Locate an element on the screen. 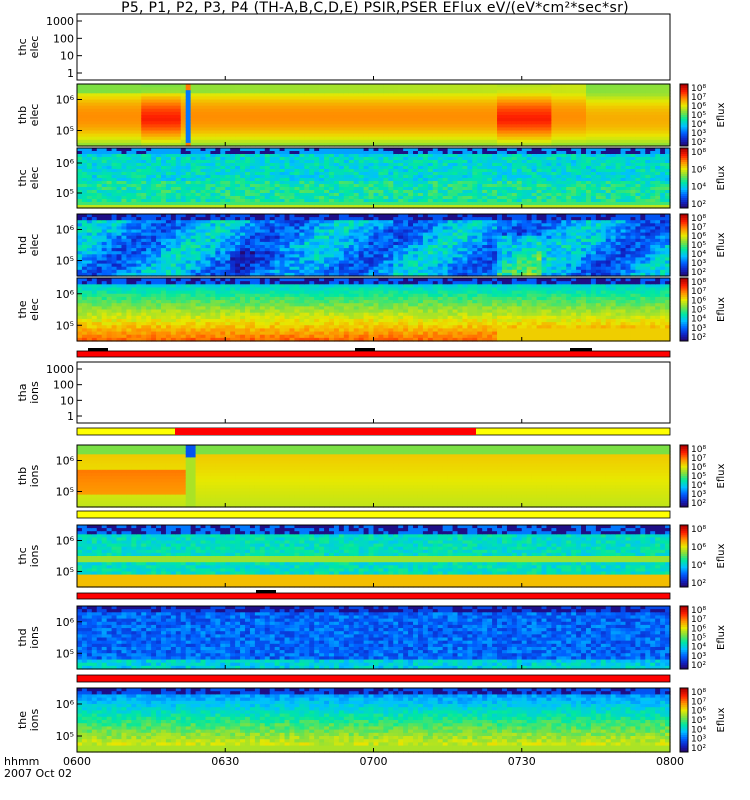  colorbar-tick-label: 10³ is located at coordinates (698, 134).